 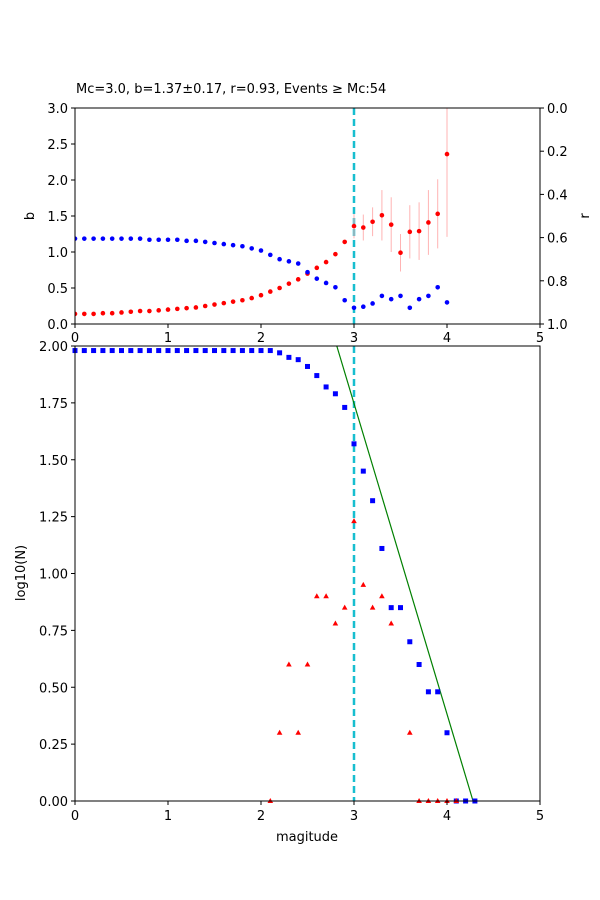 What do you see at coordinates (557, 282) in the screenshot?
I see `top-y2-tick-label: 0.8` at bounding box center [557, 282].